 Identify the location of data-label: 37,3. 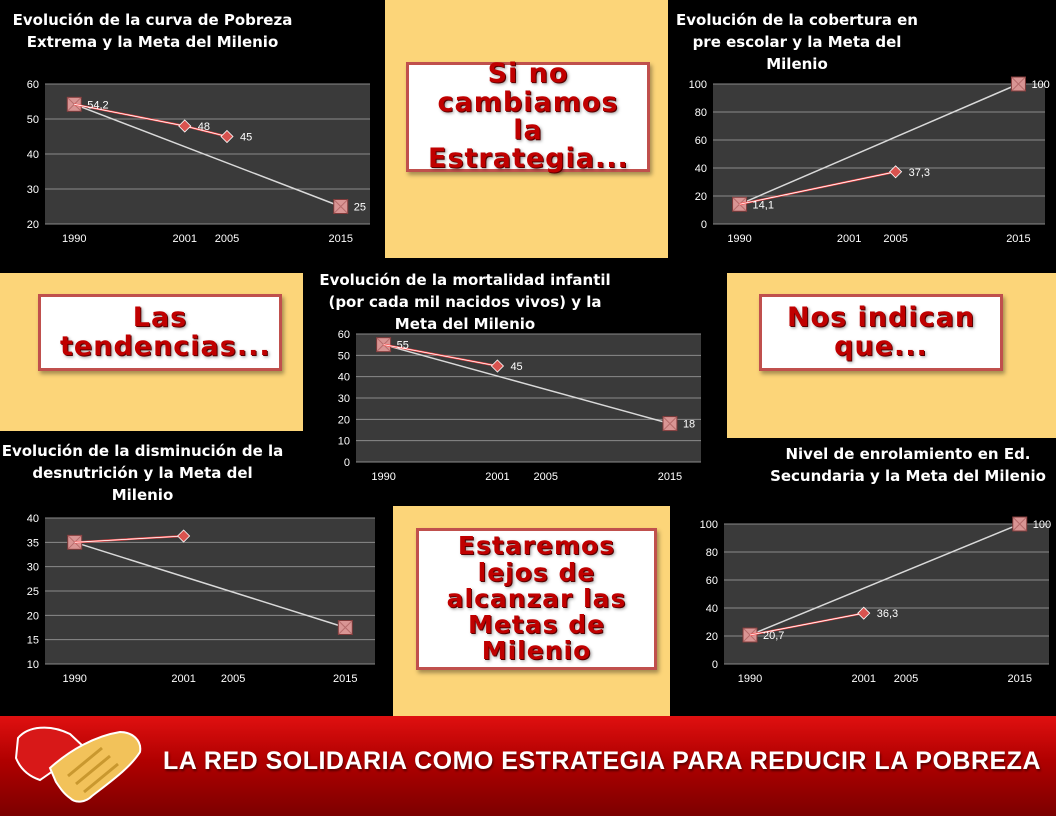
(919, 173).